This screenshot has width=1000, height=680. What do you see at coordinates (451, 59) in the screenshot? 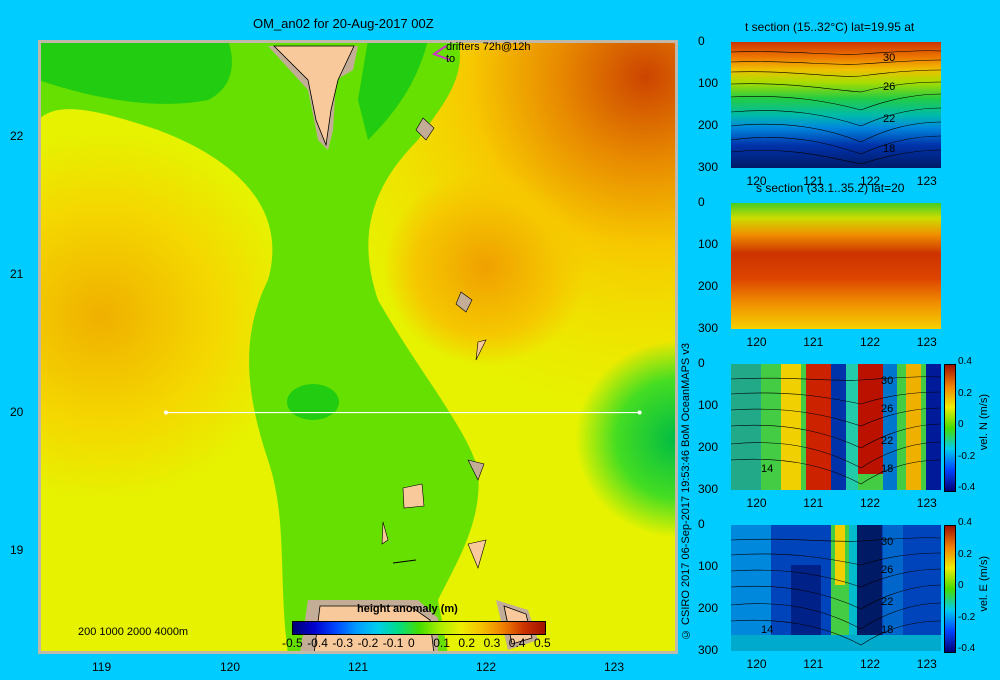
I see `drifter-legend-line2: to` at bounding box center [451, 59].